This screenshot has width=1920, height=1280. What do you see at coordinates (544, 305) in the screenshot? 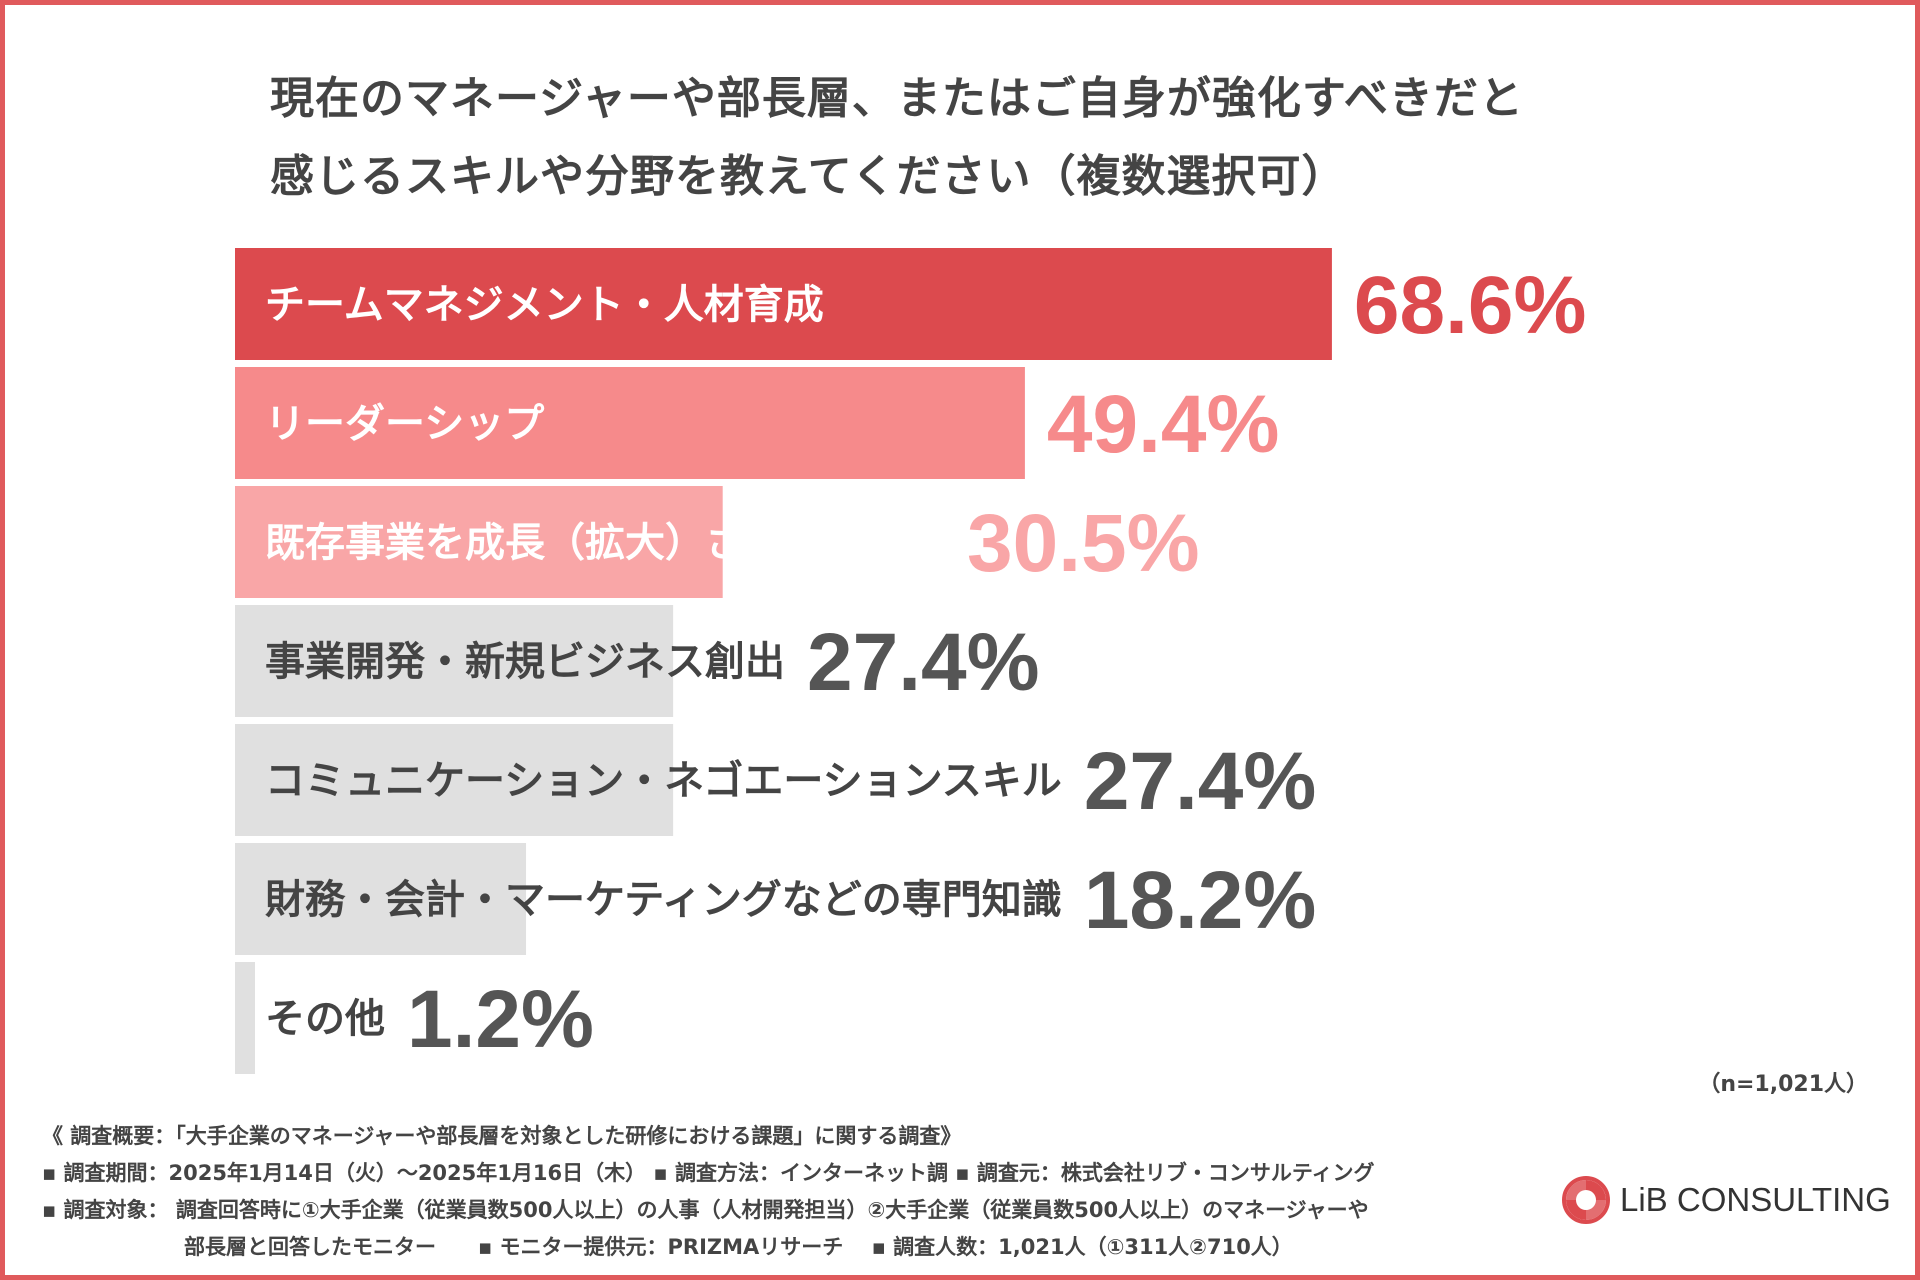
I see `bar-label-1: チームマネジメント・人材育成` at bounding box center [544, 305].